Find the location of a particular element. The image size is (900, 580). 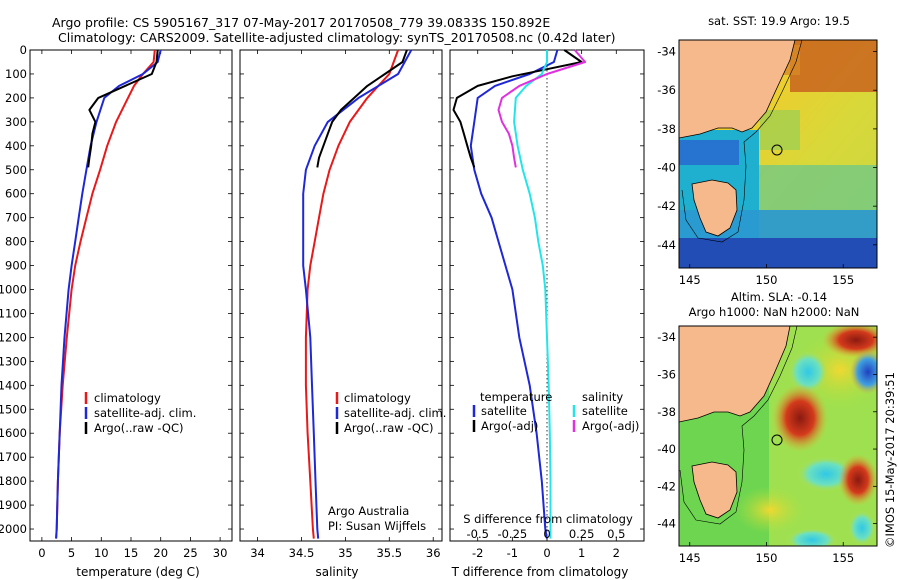

series-line-salinity-satellite is located at coordinates (532, 294).